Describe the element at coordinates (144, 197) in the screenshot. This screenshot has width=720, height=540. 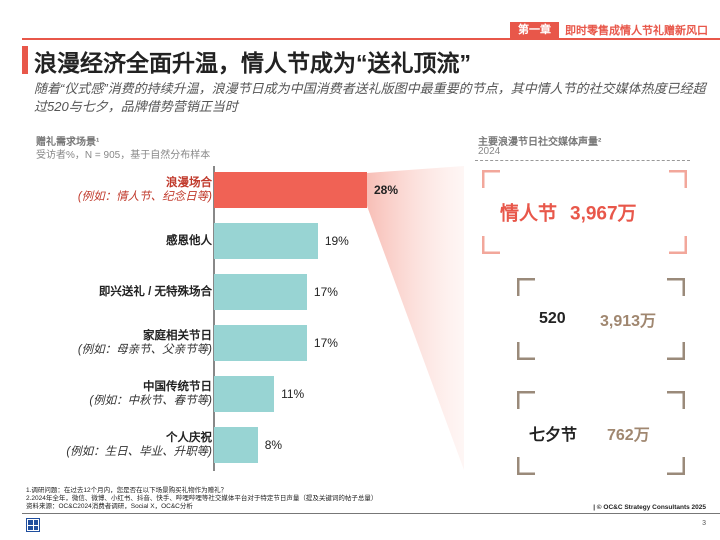
I see `category-note: (例如：情人节、纪念日等)` at that location.